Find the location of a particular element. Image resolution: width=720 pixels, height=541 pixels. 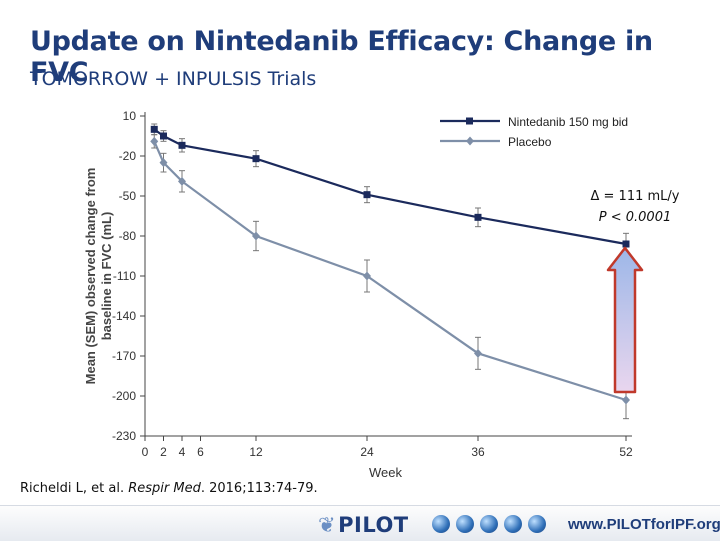

difference-annotation: Δ = 111 mL/y P < 0.0001 is located at coordinates (635, 207).